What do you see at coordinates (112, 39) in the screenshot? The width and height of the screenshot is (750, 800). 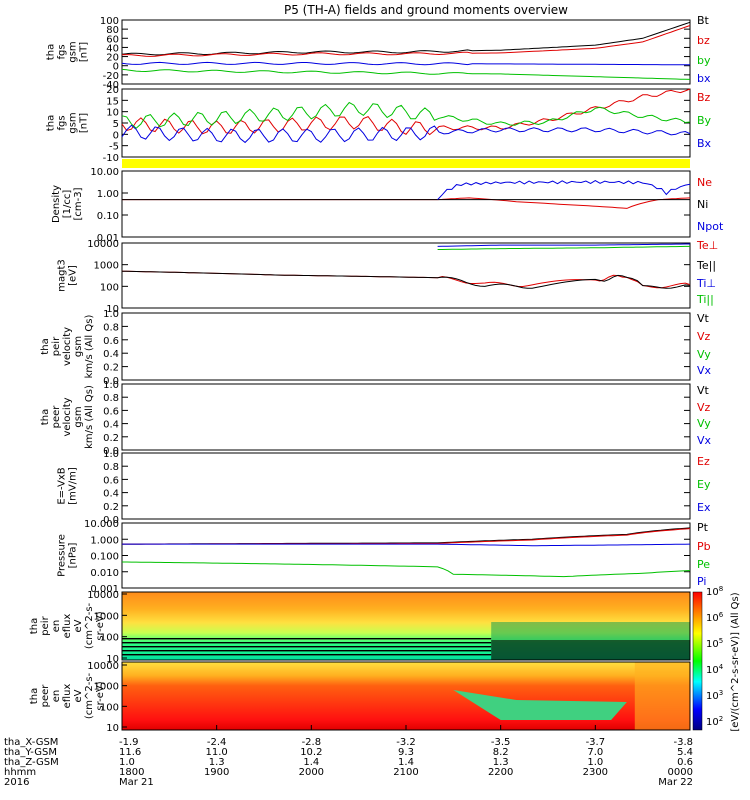 I see `y-tick-label: 60` at bounding box center [112, 39].